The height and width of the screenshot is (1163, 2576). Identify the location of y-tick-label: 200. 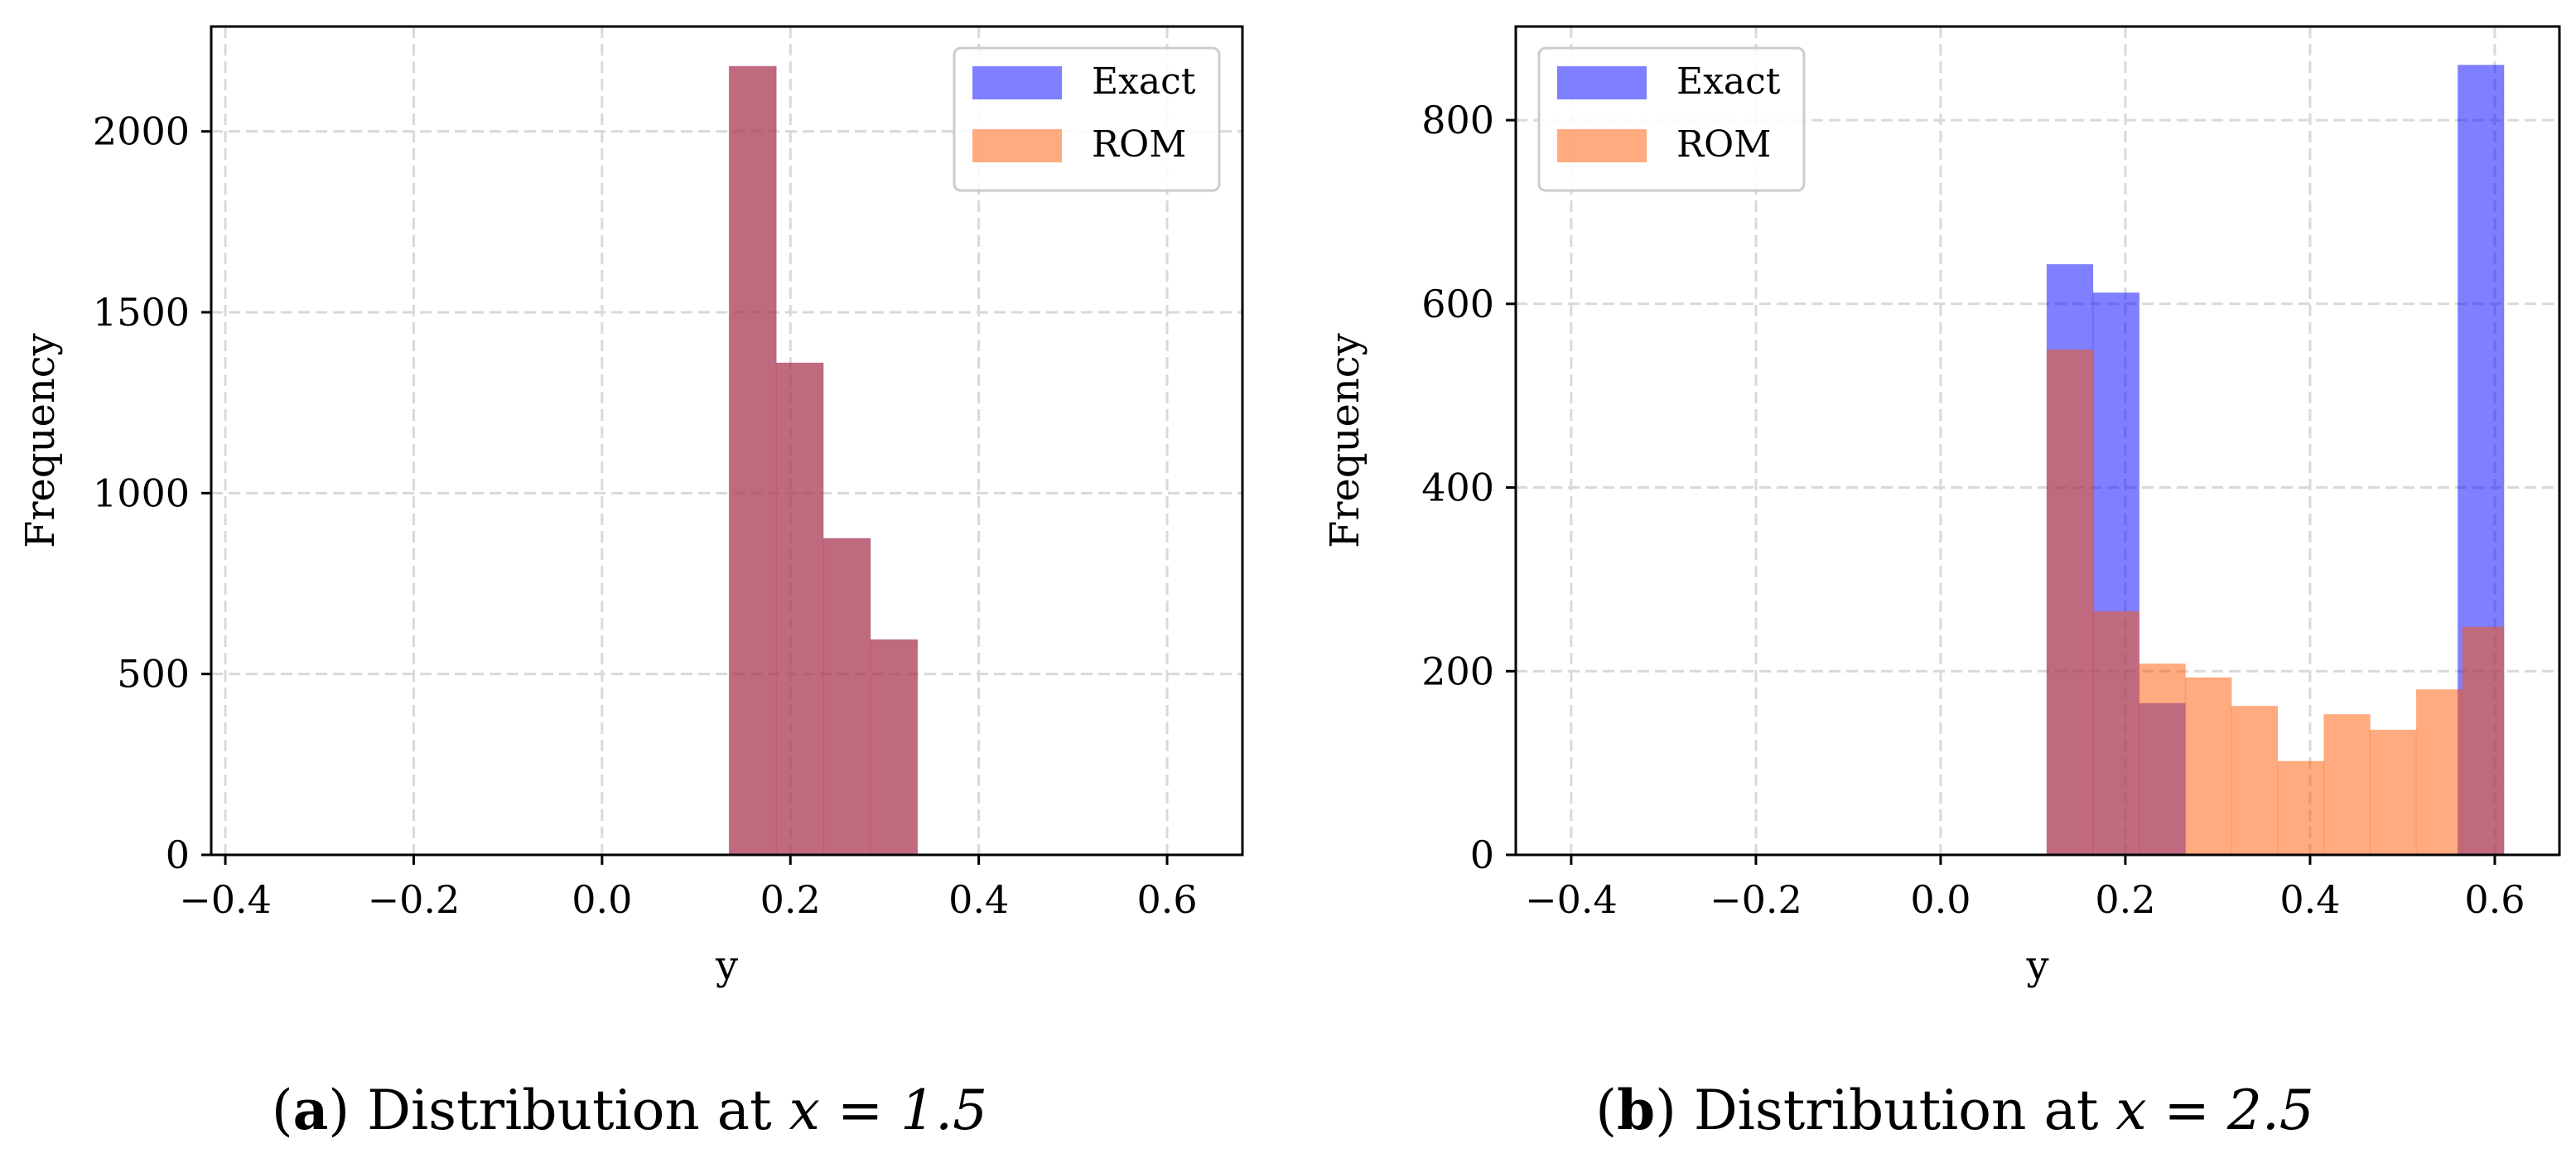
(1457, 671).